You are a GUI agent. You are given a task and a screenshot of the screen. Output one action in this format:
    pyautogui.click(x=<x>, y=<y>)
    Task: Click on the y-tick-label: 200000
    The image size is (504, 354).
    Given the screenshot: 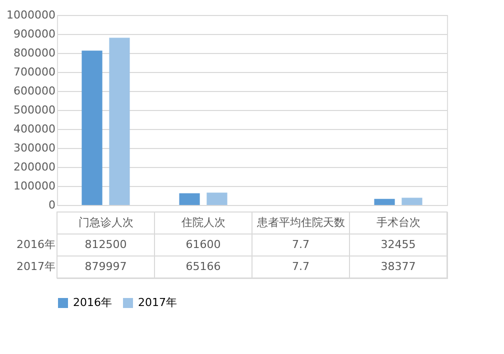 What is the action you would take?
    pyautogui.click(x=35, y=167)
    